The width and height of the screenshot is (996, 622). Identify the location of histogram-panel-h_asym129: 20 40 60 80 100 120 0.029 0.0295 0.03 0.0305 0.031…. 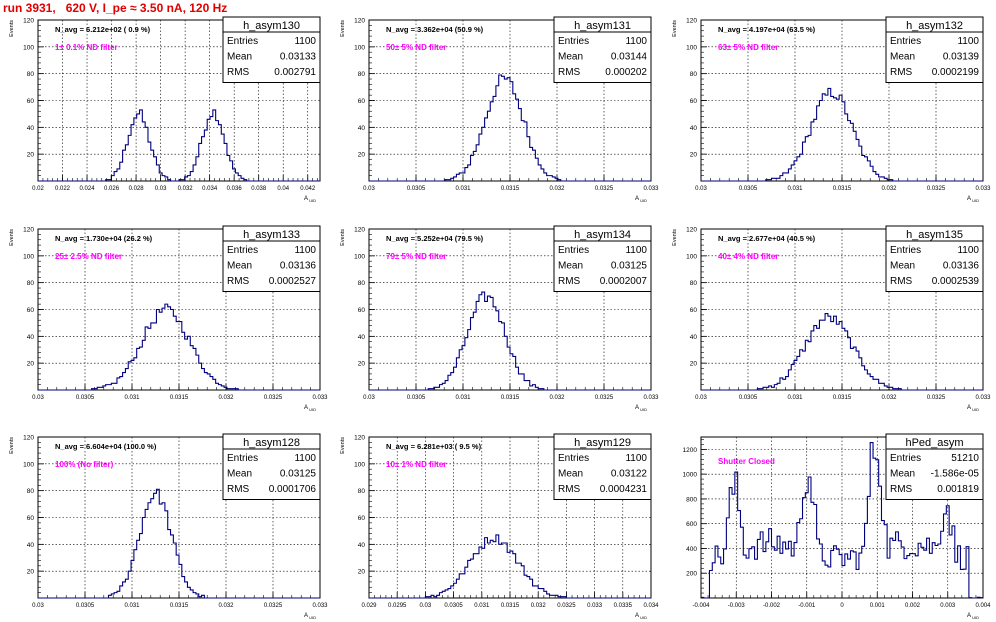
(499, 526).